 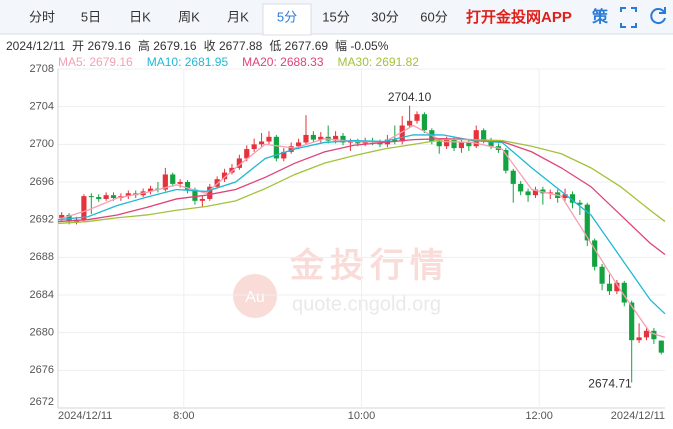 I want to click on legend-entry: MA5: 2679.16, so click(x=95, y=62).